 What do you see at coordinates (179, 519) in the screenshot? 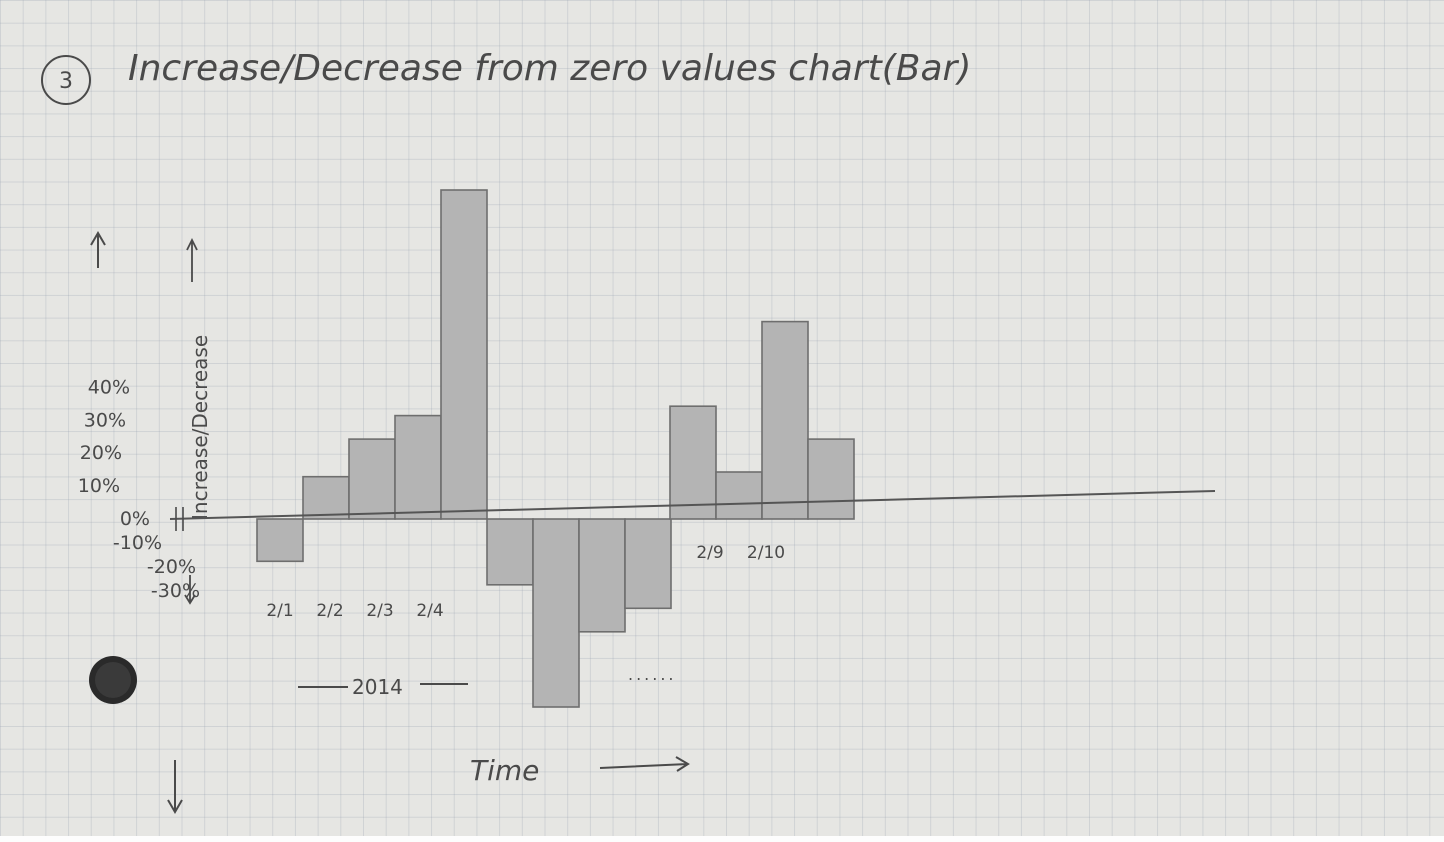
I see `zero-tick` at bounding box center [179, 519].